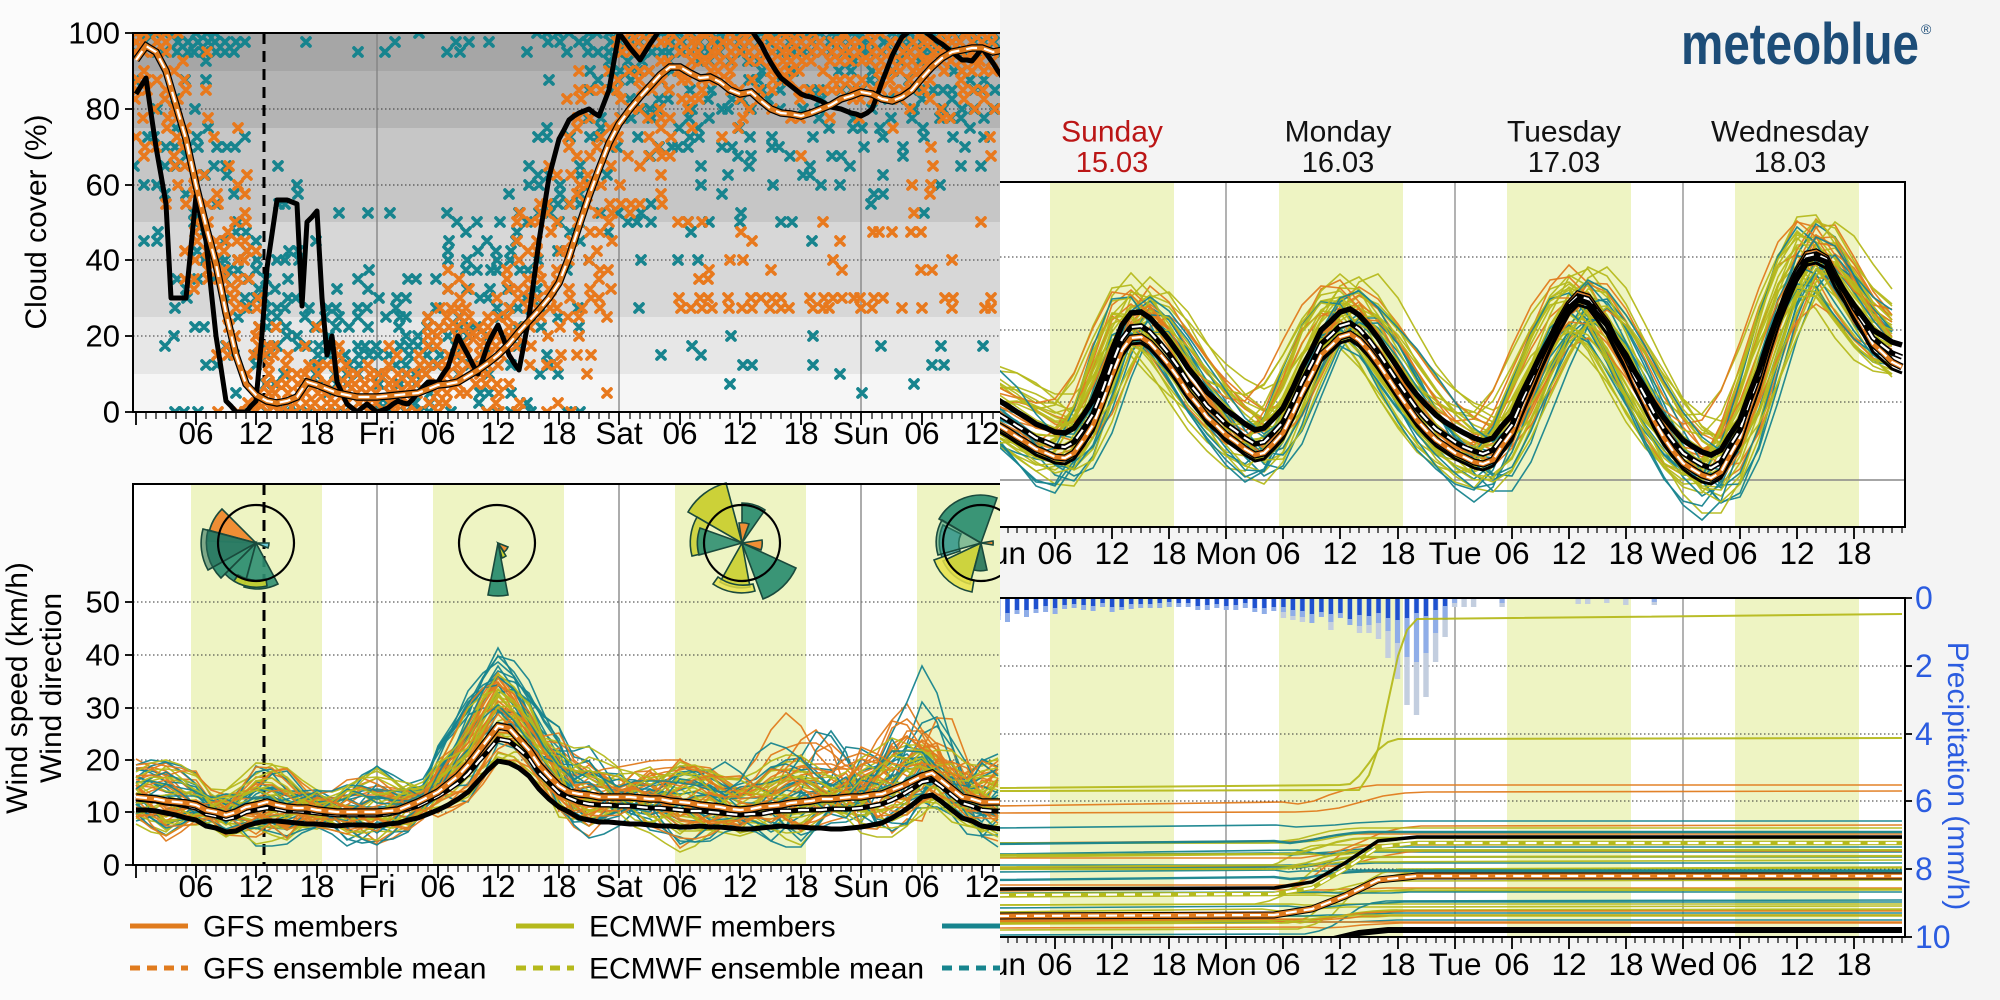  I want to click on svg-text: GFS members, so click(300, 927).